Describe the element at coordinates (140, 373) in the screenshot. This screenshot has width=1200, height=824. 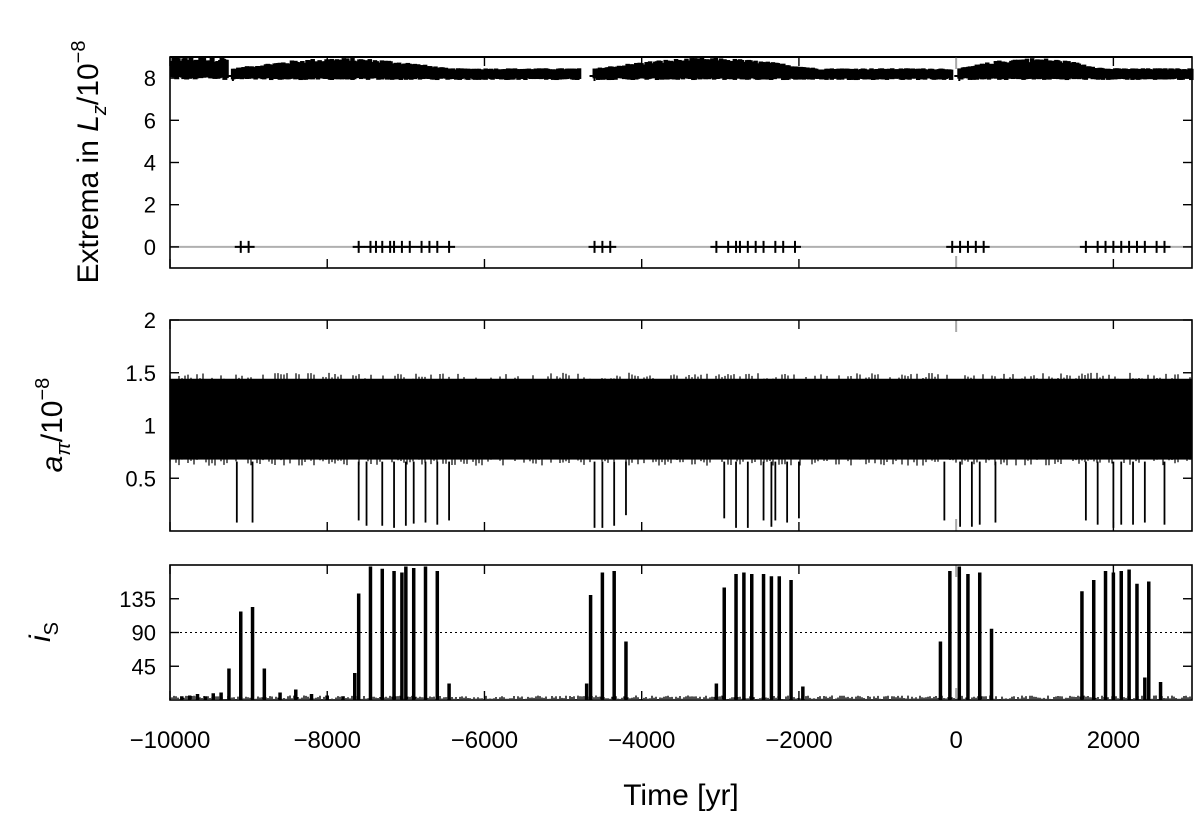
I see `ytick-label: 1.5` at that location.